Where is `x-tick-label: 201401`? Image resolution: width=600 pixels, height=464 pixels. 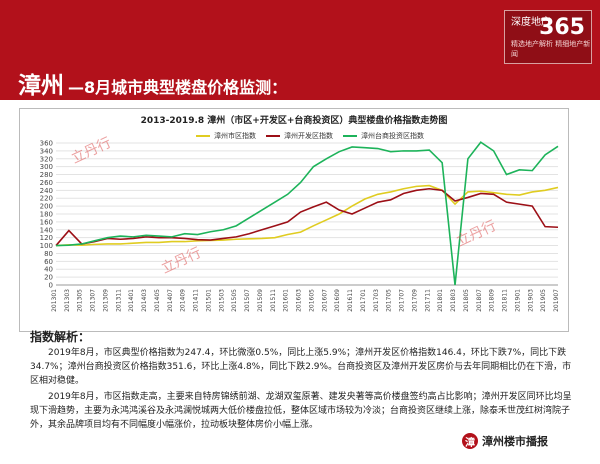
x-tick-label: 201401 is located at coordinates (131, 300).